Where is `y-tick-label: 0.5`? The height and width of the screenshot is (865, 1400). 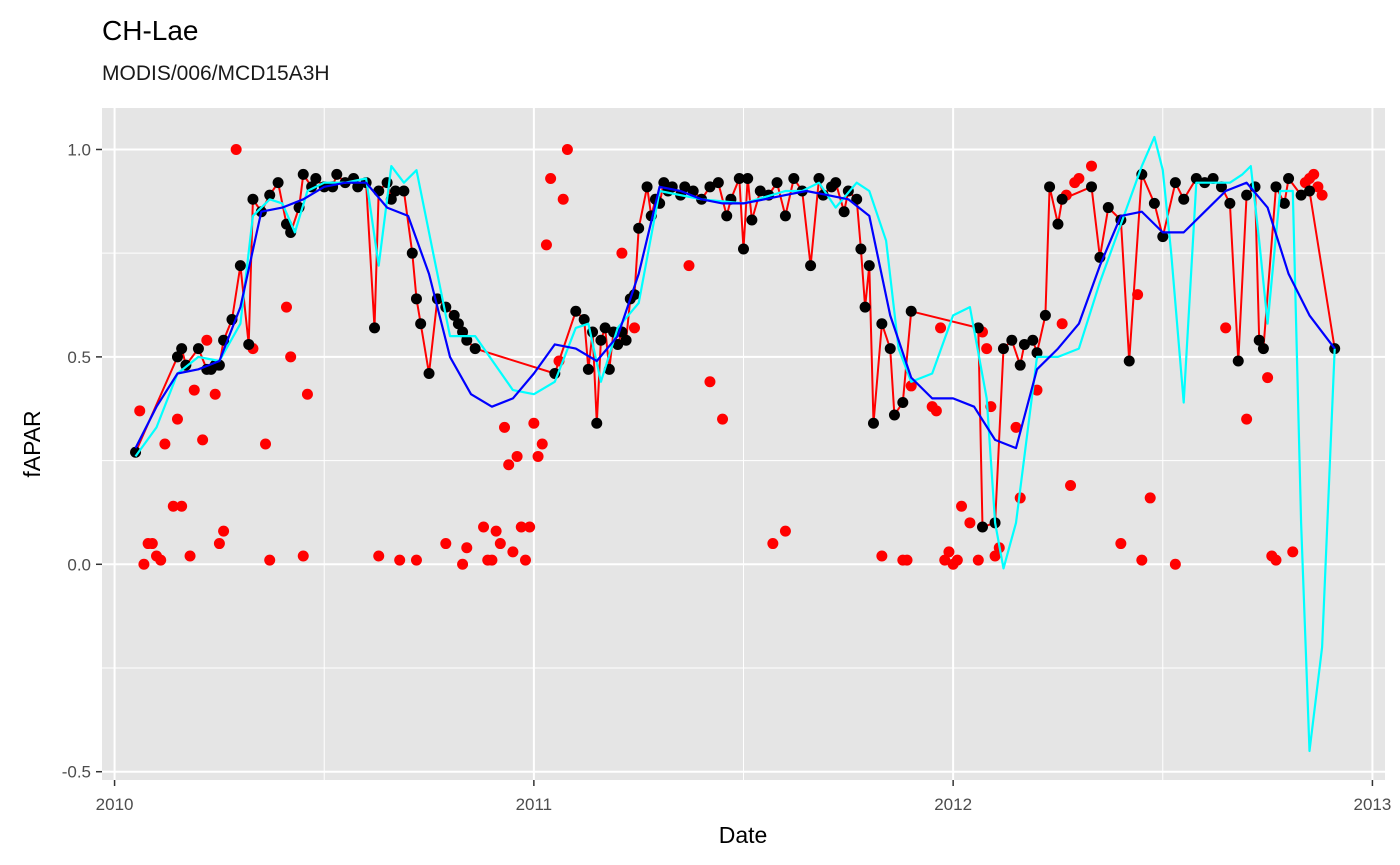 y-tick-label: 0.5 is located at coordinates (79, 357).